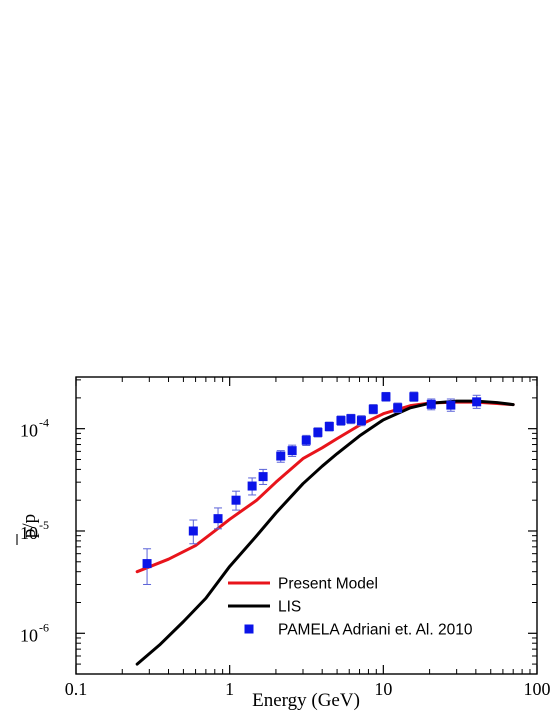  What do you see at coordinates (44, 627) in the screenshot?
I see `y-tick-exponent: -6` at bounding box center [44, 627].